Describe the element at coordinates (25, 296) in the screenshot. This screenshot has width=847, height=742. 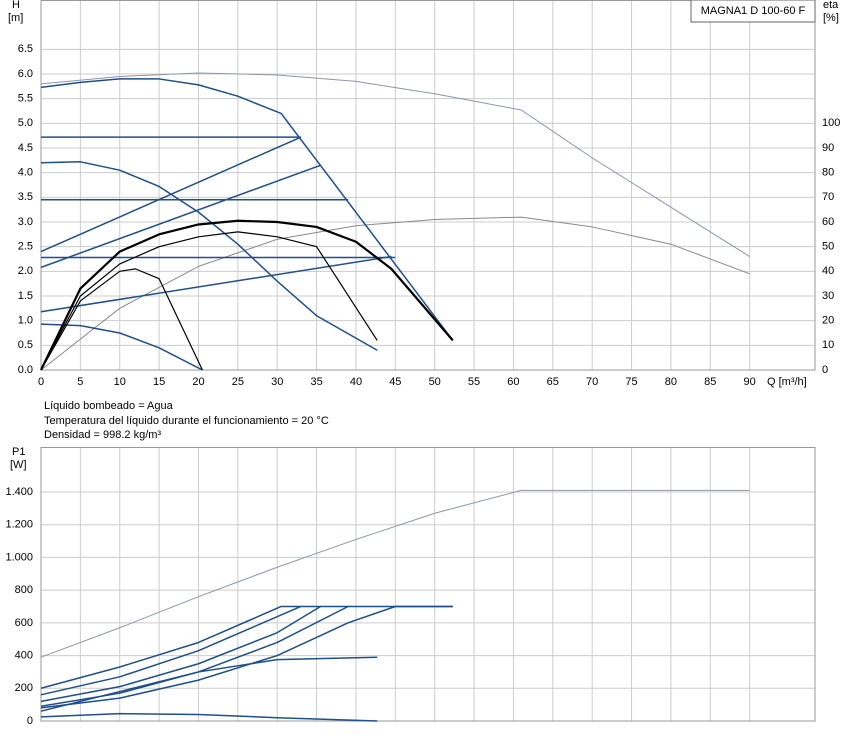
I see `y-tick-label: 1.5` at that location.